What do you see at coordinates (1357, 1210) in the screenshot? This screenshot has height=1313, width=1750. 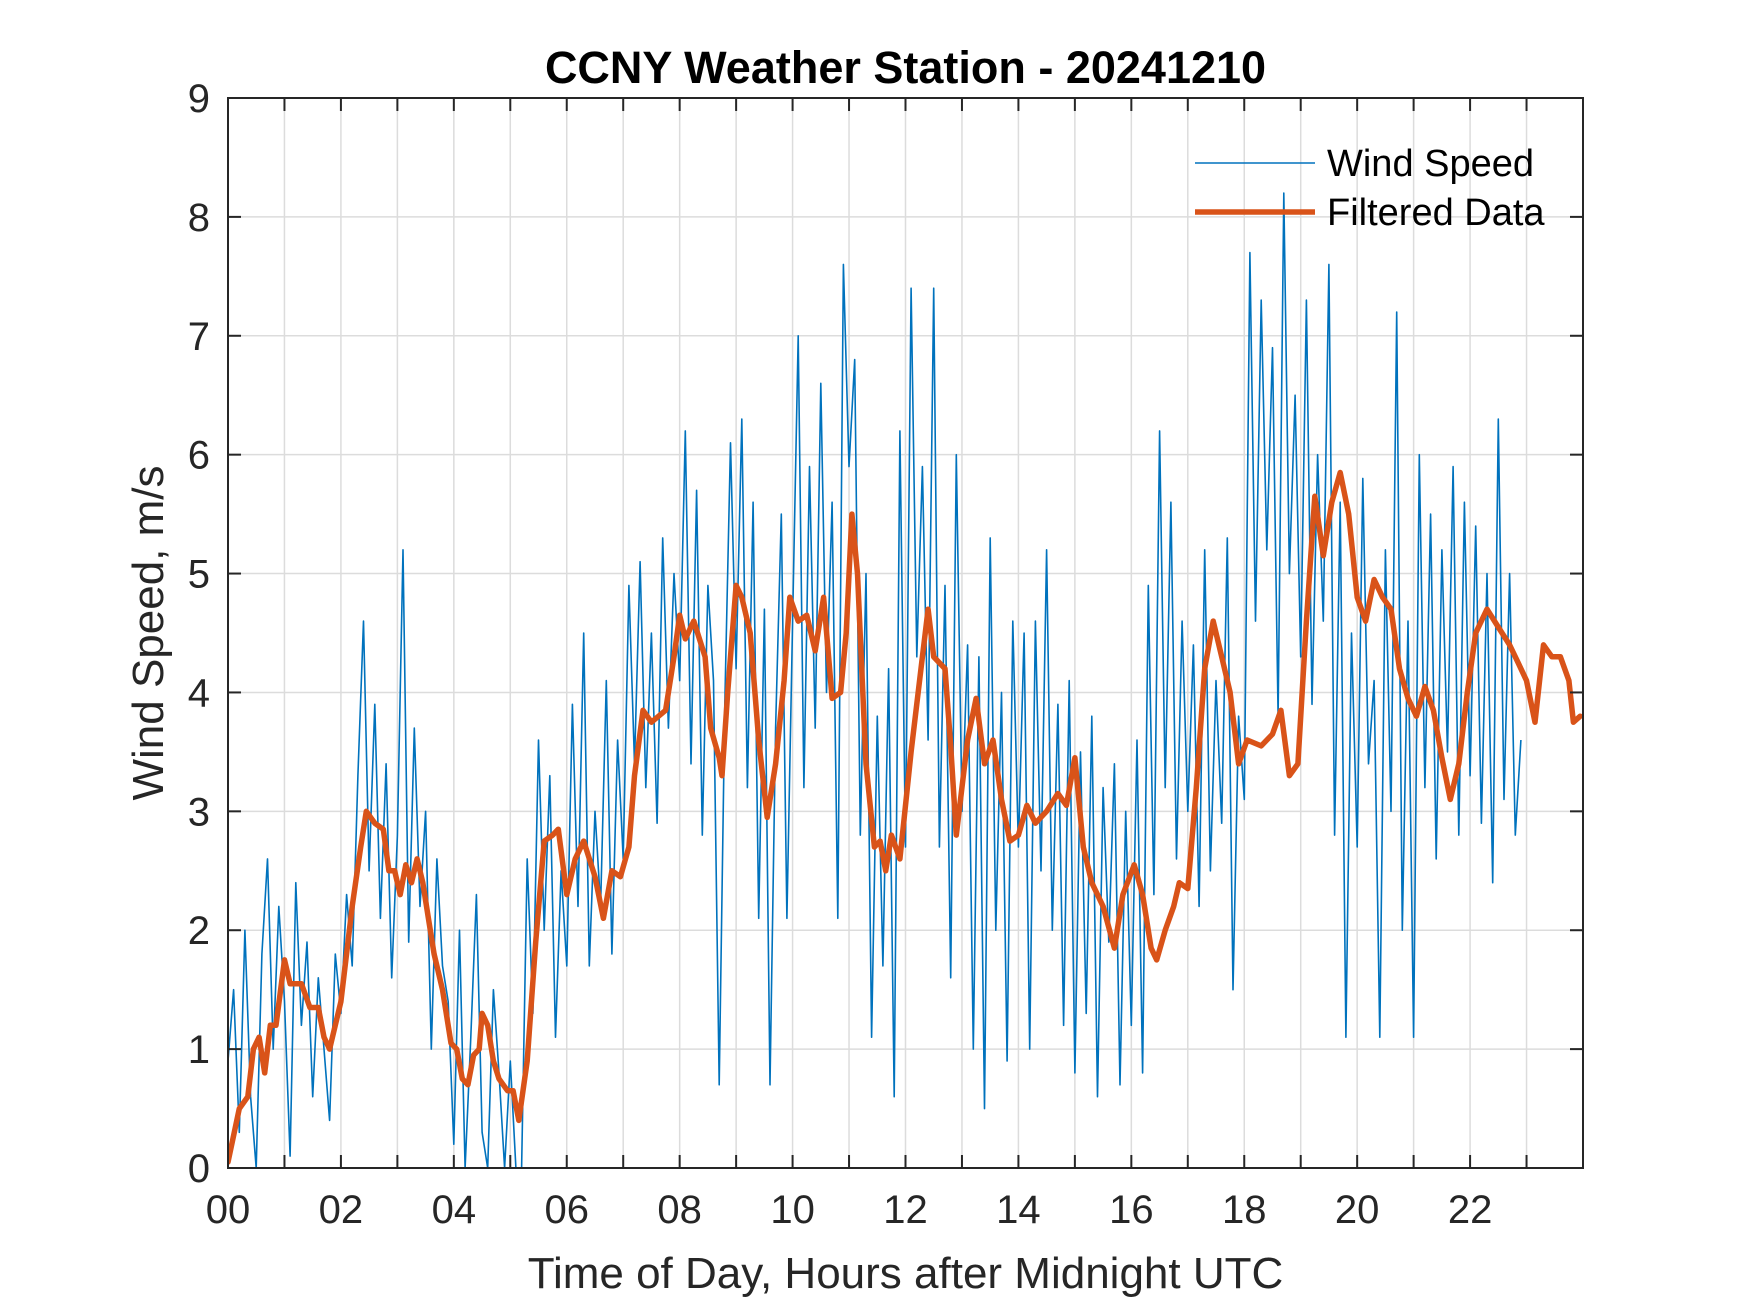 I see `x-tick-label: 20` at bounding box center [1357, 1210].